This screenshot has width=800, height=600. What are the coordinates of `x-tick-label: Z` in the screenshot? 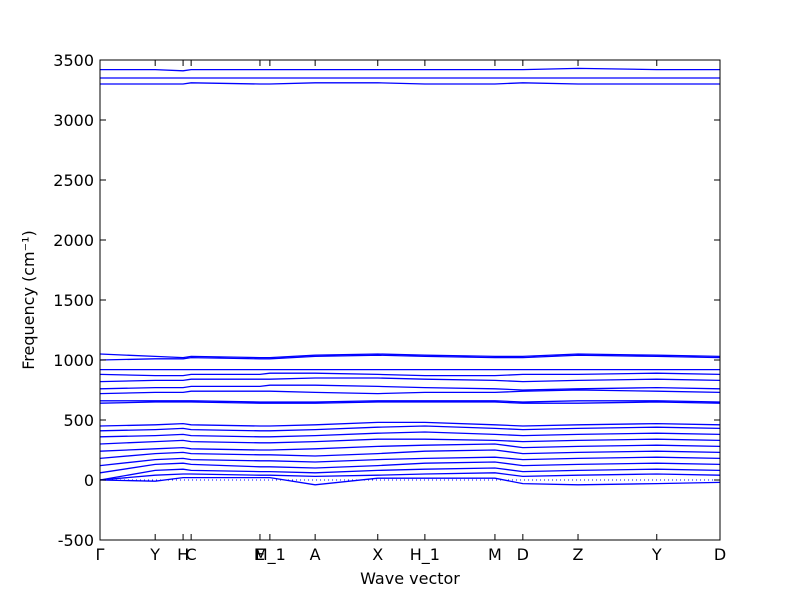 It's located at (578, 554).